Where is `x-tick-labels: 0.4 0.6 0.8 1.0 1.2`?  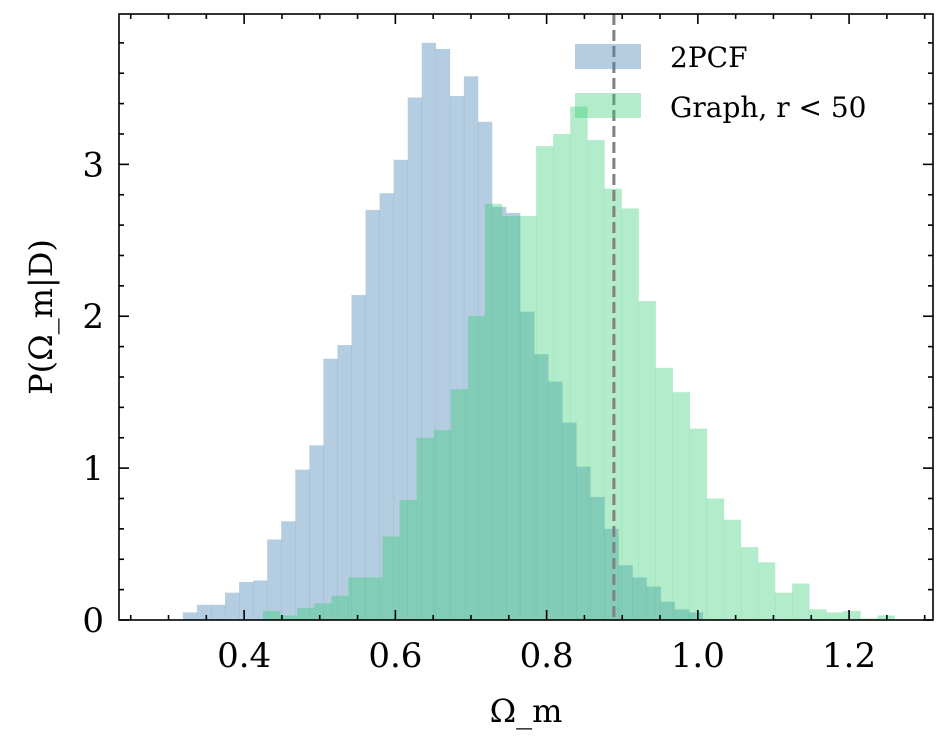 x-tick-labels: 0.4 0.6 0.8 1.0 1.2 is located at coordinates (546, 656).